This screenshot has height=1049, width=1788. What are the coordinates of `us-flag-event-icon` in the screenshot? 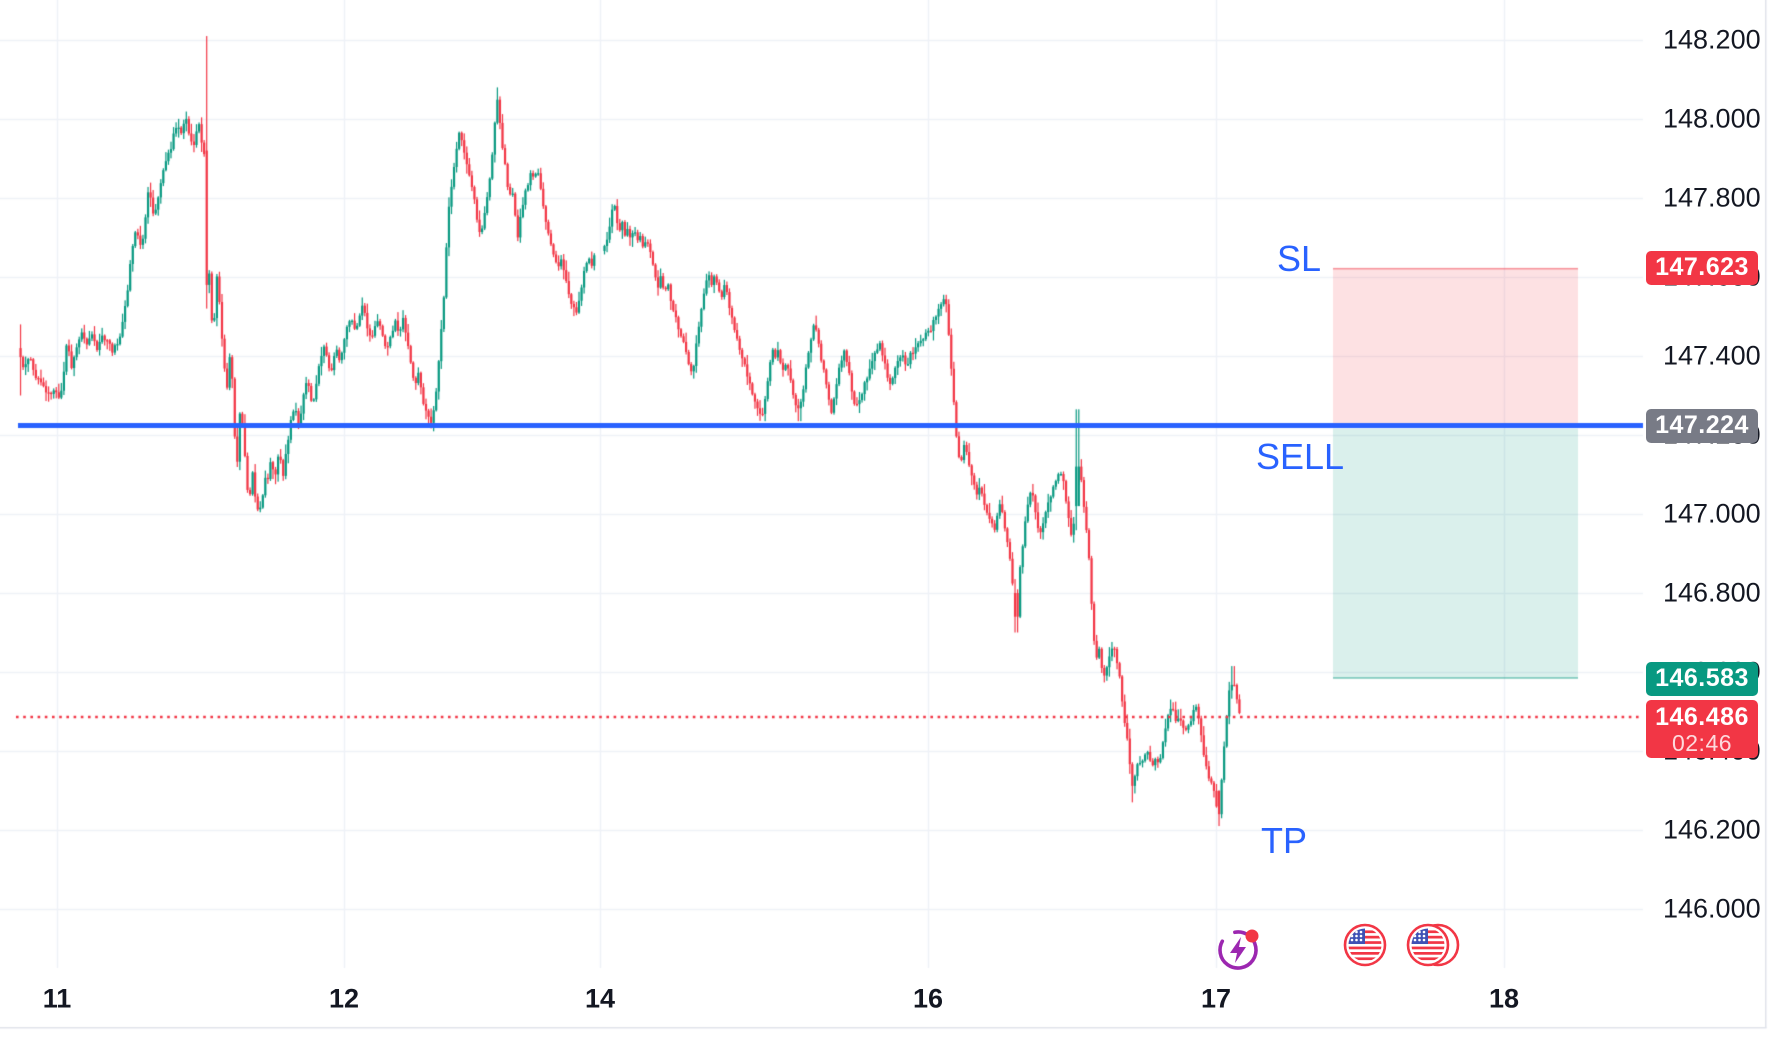 It's located at (1365, 945).